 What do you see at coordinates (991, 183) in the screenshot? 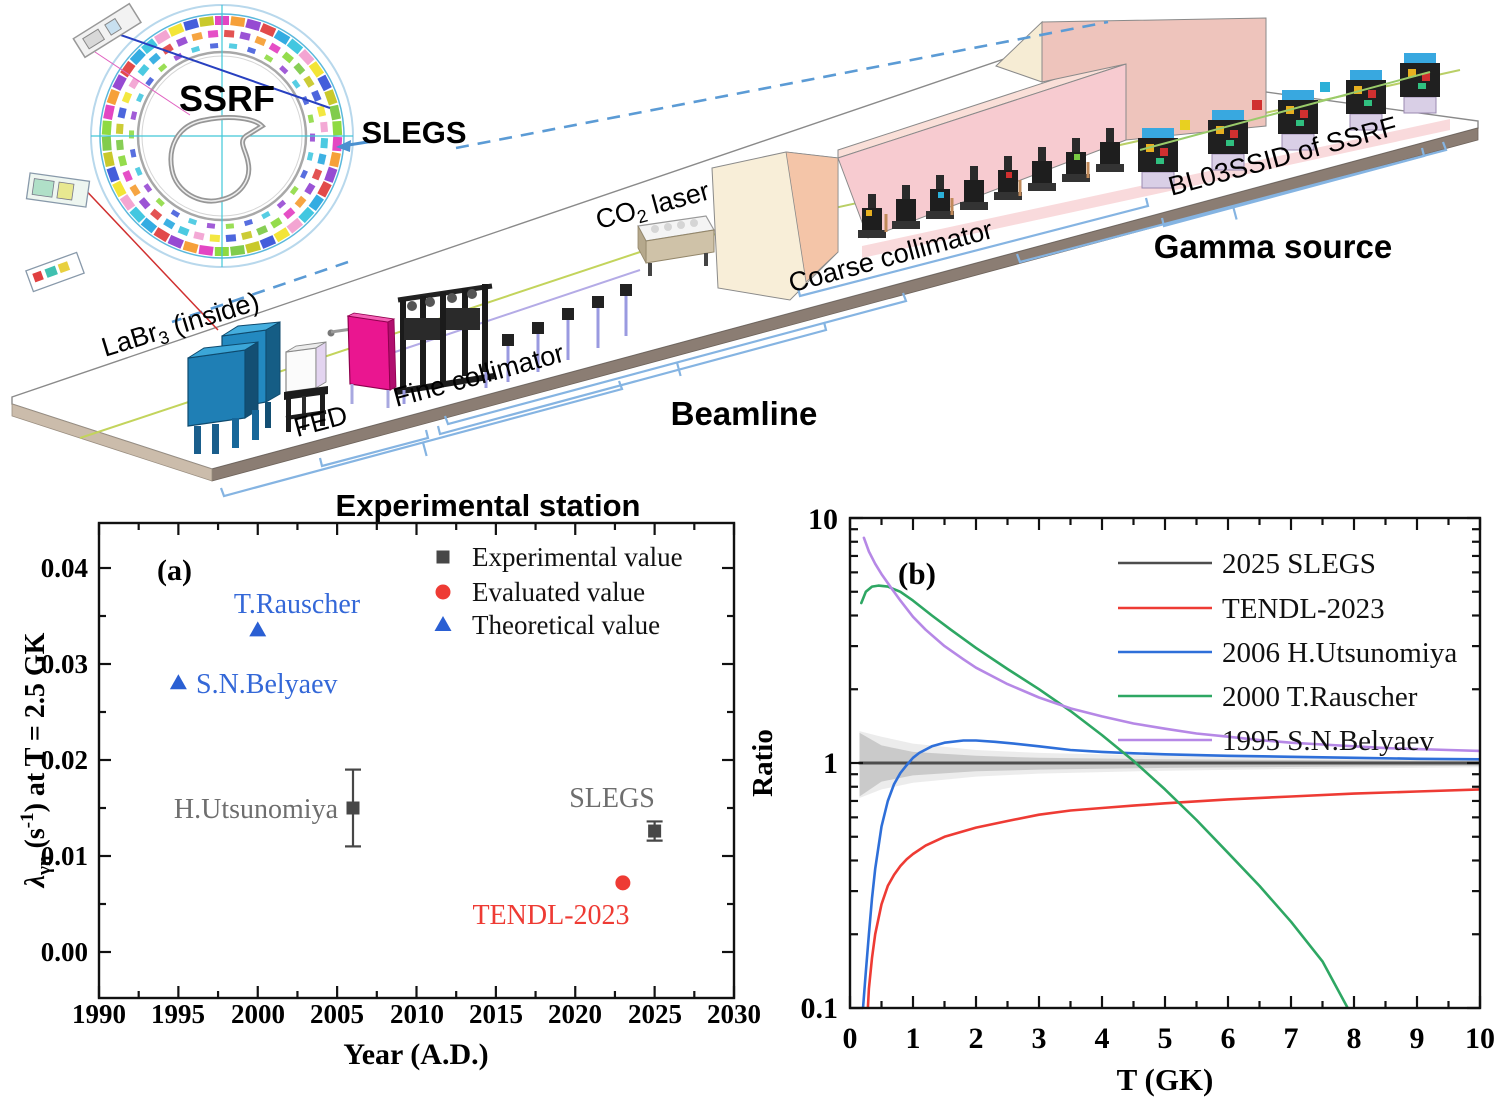
I see `hutch-equipment` at bounding box center [991, 183].